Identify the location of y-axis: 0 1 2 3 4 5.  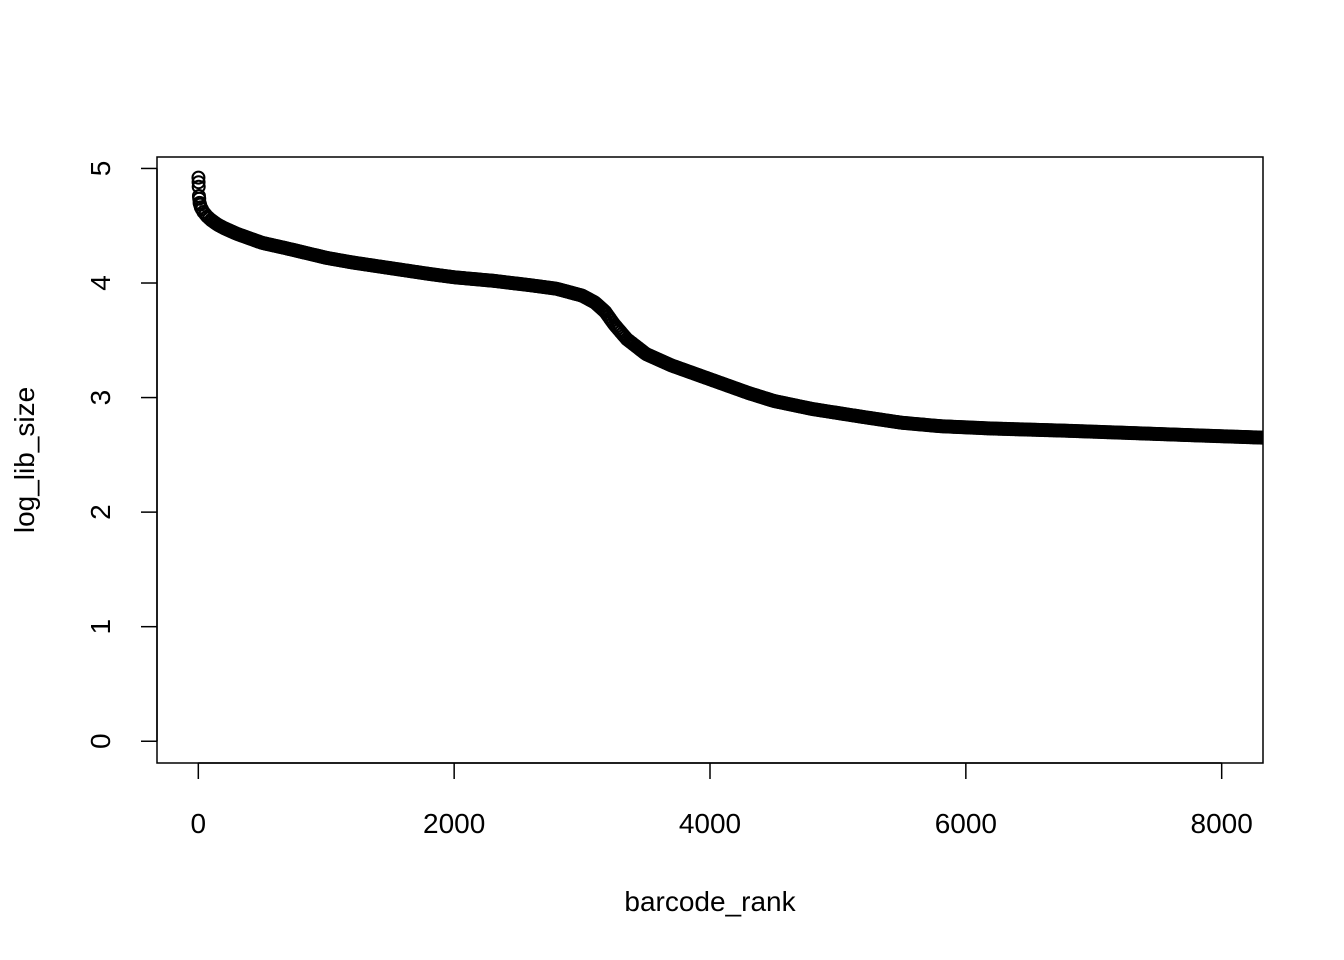
(121, 455).